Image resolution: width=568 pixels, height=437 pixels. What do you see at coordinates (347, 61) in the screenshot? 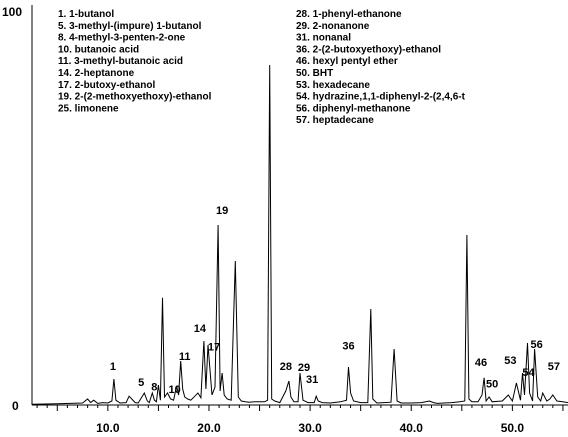
I see `legend-entry: 46. hexyl pentyl ether` at bounding box center [347, 61].